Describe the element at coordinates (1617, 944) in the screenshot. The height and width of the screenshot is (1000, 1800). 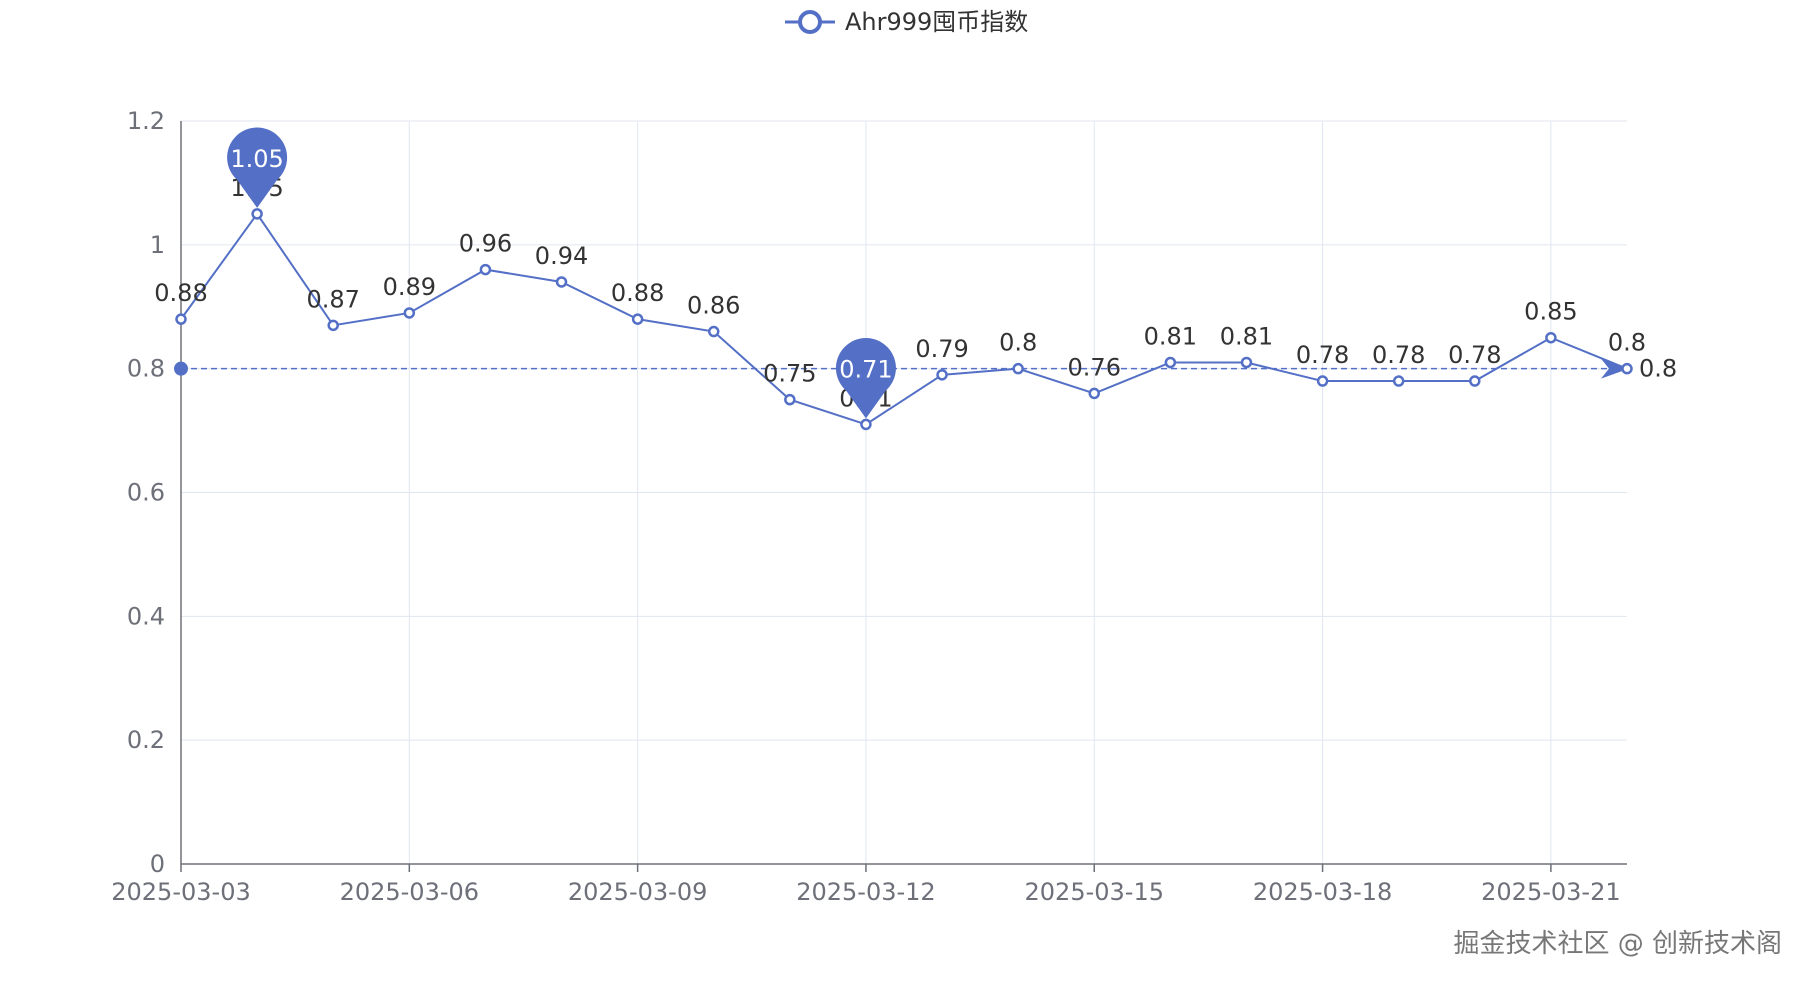
I see `watermark: 掘金技术社区 @ 创新技术阁` at that location.